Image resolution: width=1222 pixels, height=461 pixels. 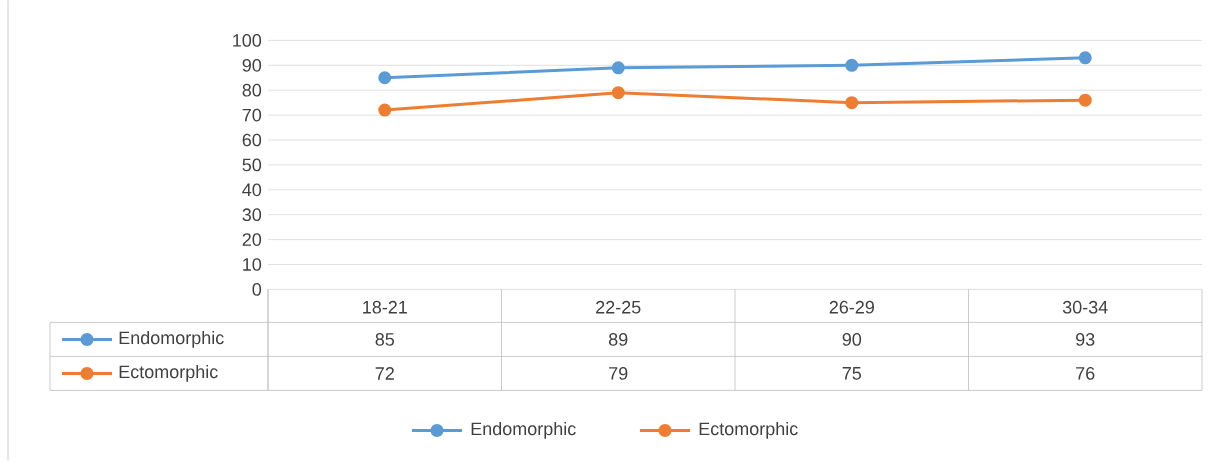 What do you see at coordinates (384, 373) in the screenshot?
I see `data-label: 72` at bounding box center [384, 373].